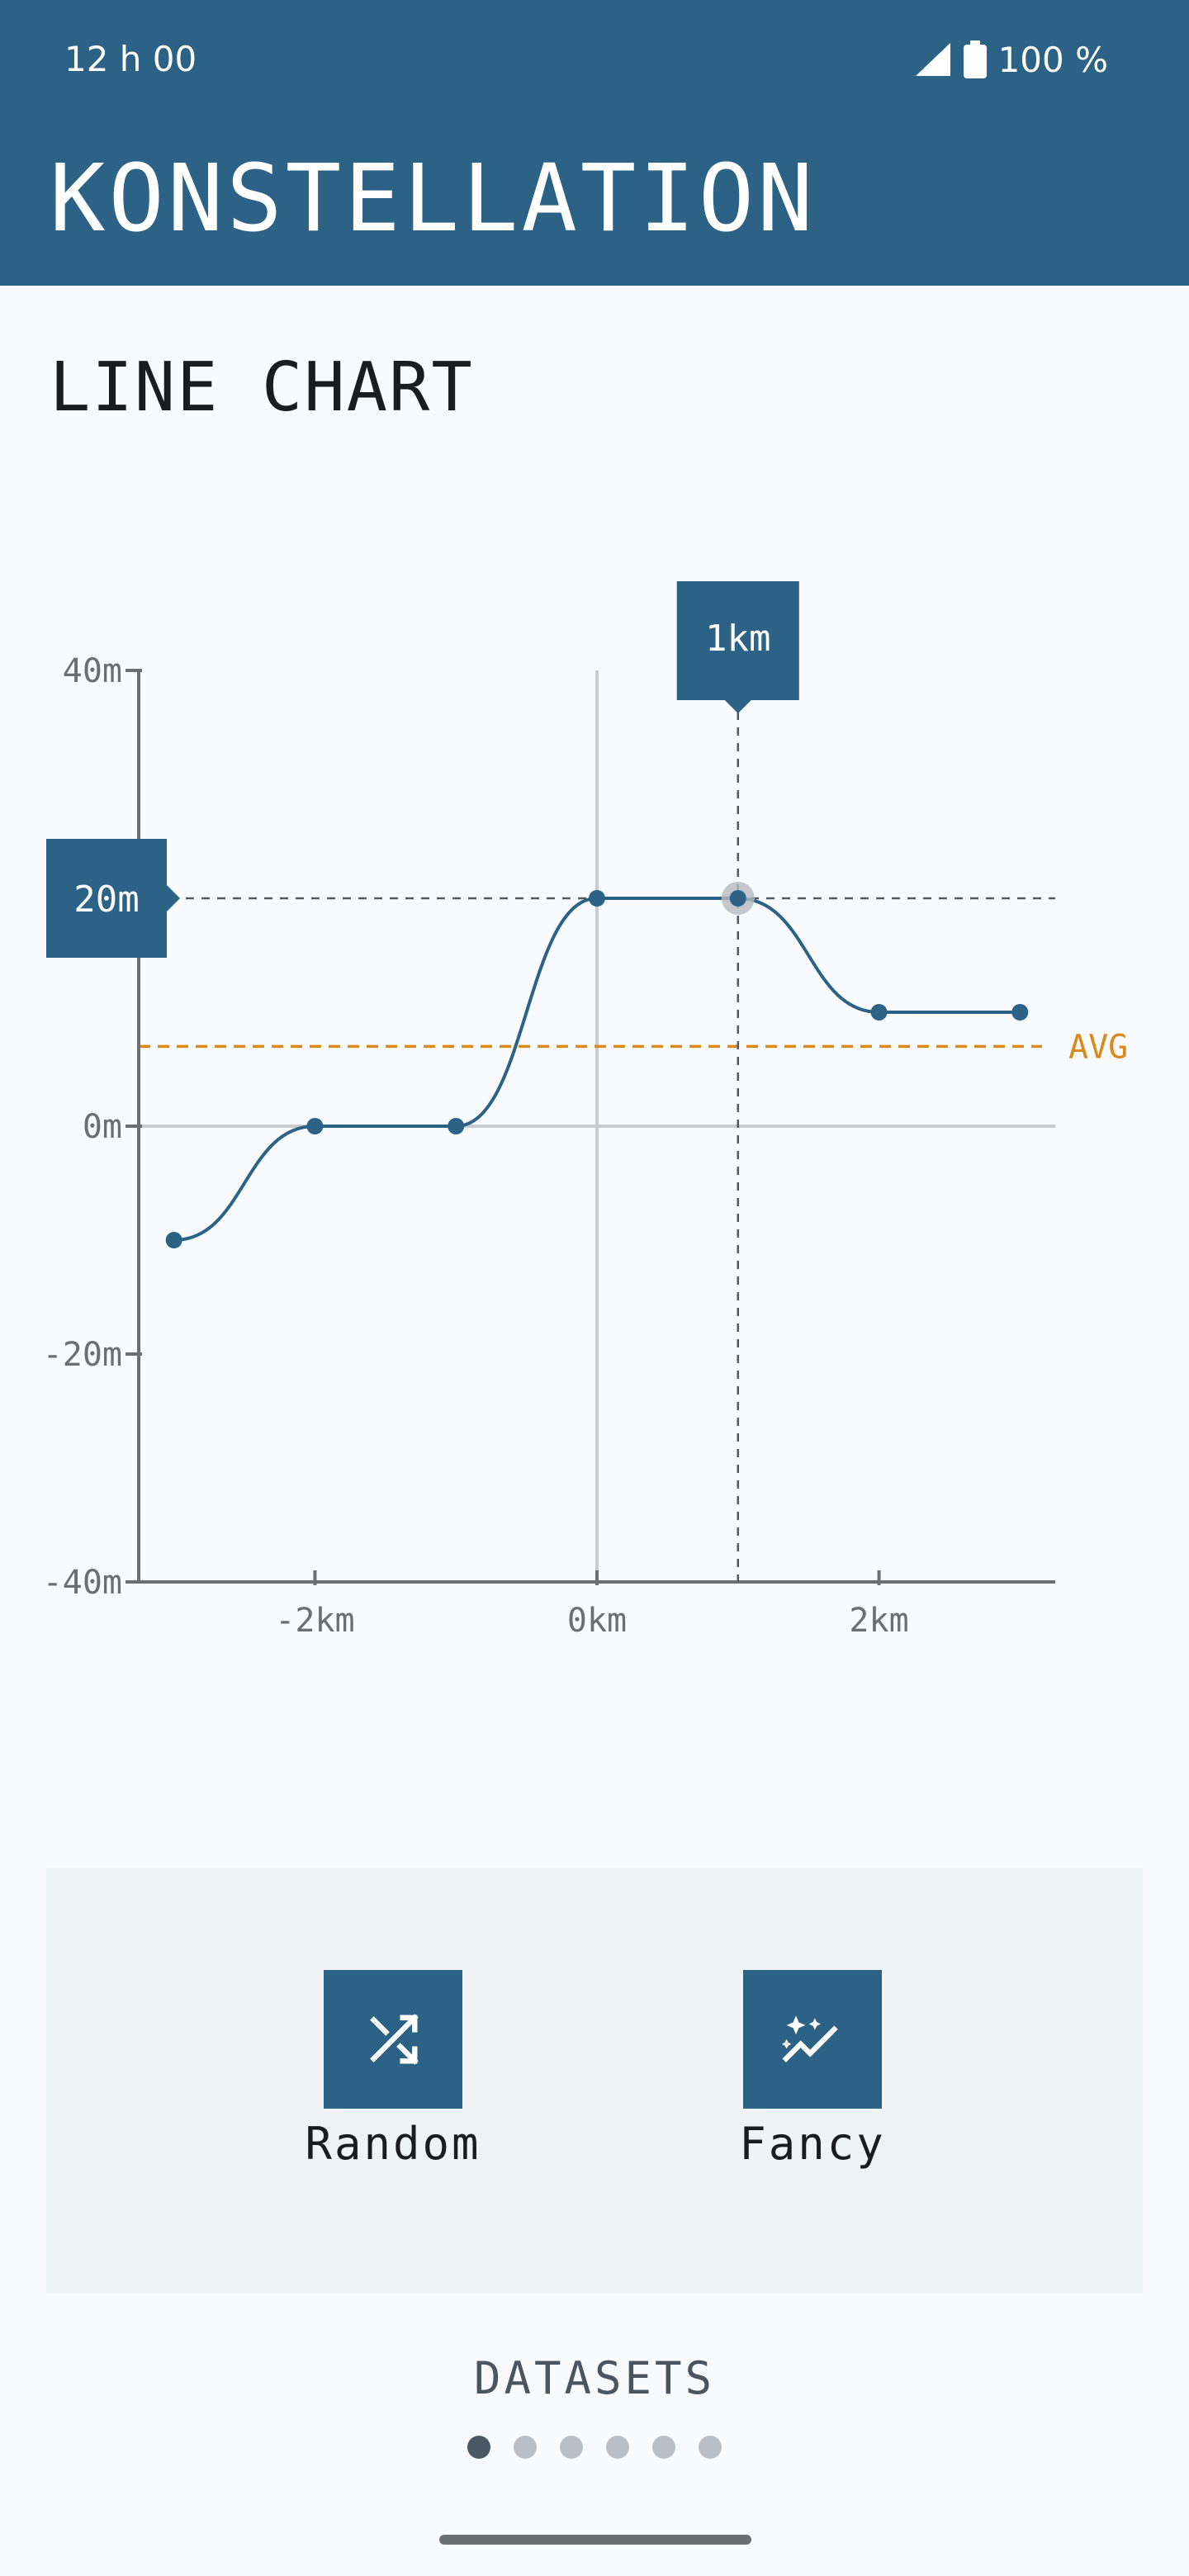 This screenshot has width=1189, height=2576. Describe the element at coordinates (82, 1355) in the screenshot. I see `y-tick-label: -20m` at that location.